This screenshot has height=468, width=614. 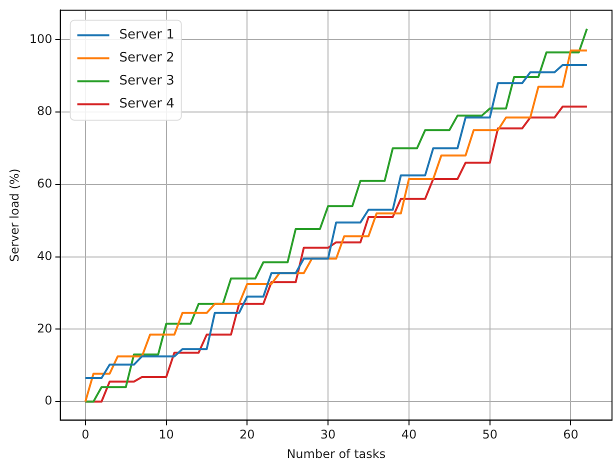 I want to click on y-tick-label: 40, so click(x=44, y=255).